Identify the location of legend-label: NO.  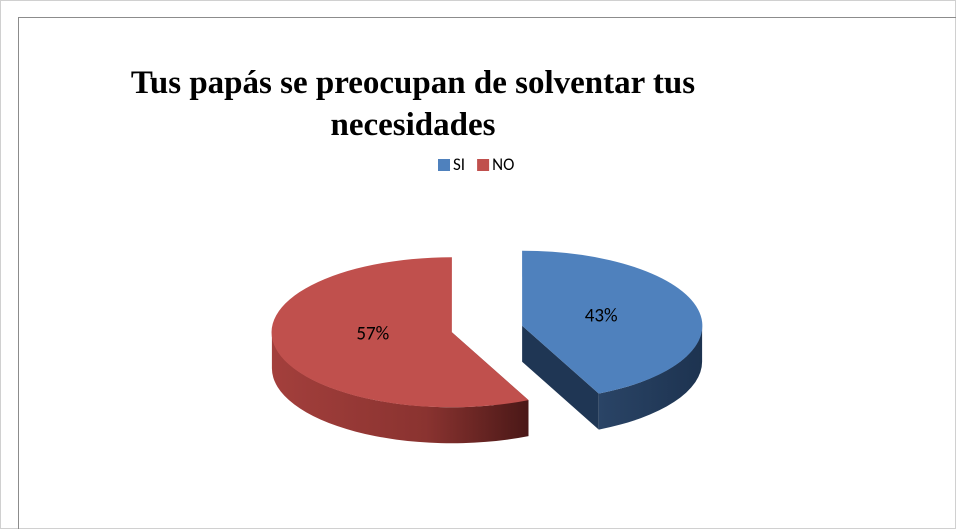
(503, 164).